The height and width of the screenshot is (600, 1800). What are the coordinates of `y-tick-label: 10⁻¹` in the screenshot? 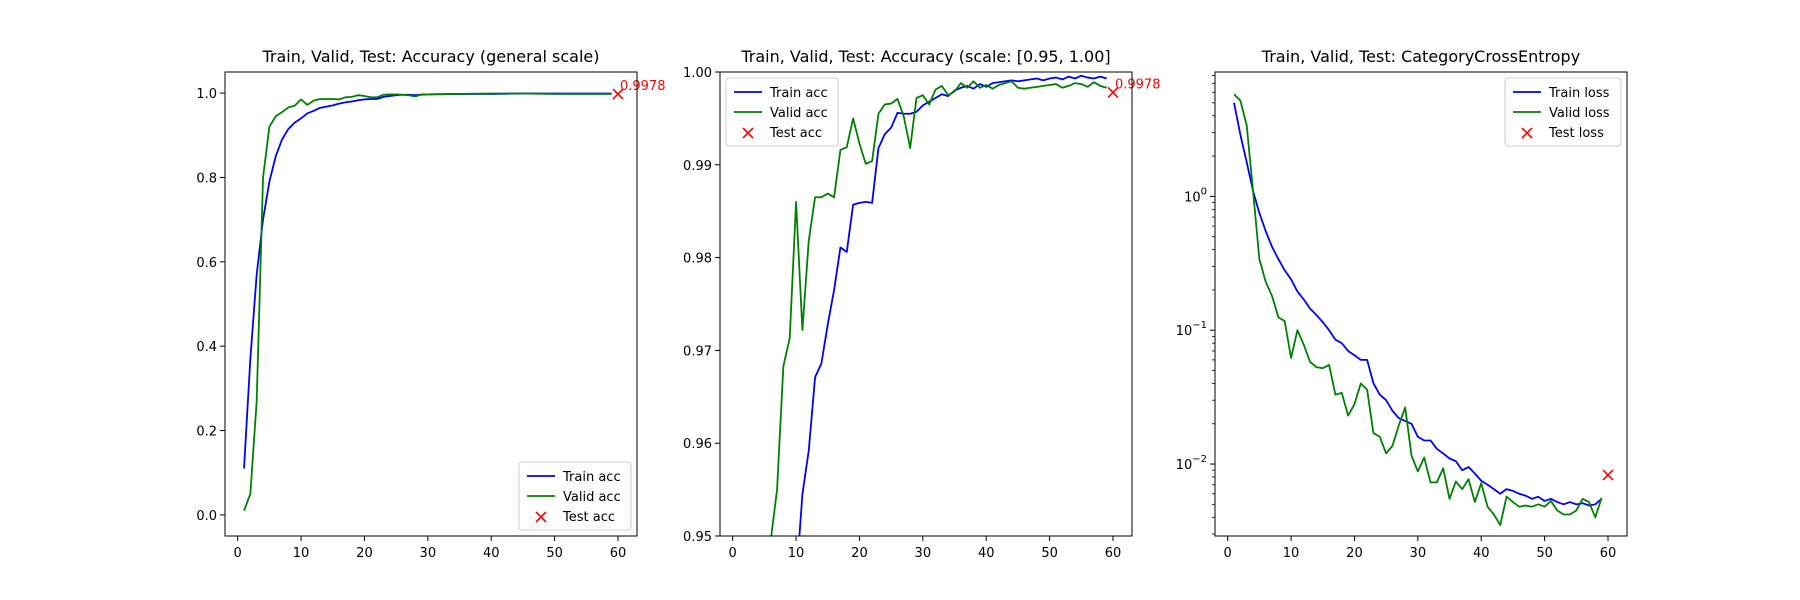 It's located at (1191, 329).